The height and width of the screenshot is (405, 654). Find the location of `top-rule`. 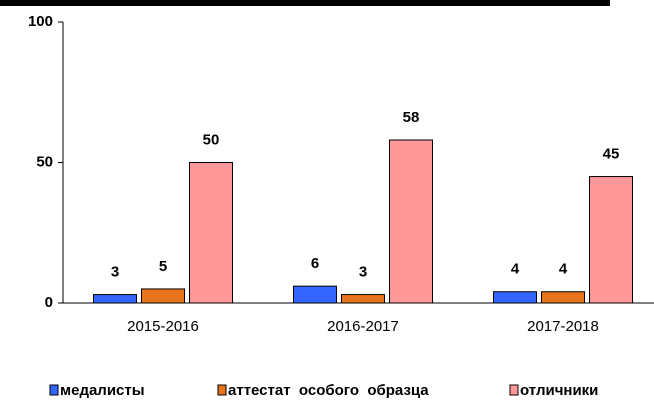

top-rule is located at coordinates (305, 3).